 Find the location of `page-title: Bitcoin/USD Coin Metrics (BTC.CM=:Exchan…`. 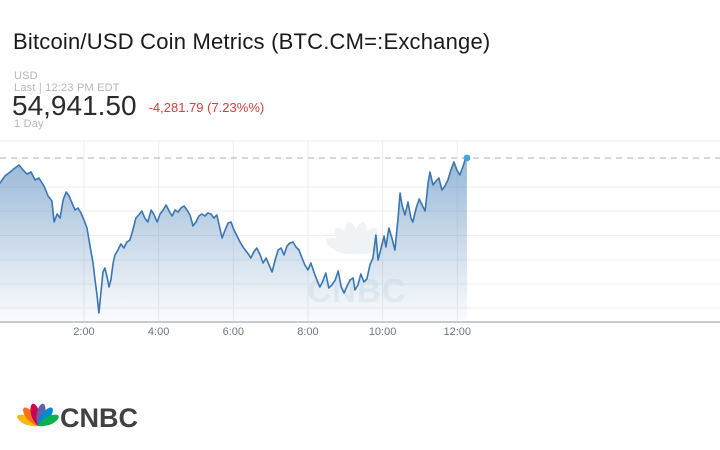

page-title: Bitcoin/USD Coin Metrics (BTC.CM=:Exchan… is located at coordinates (252, 41).